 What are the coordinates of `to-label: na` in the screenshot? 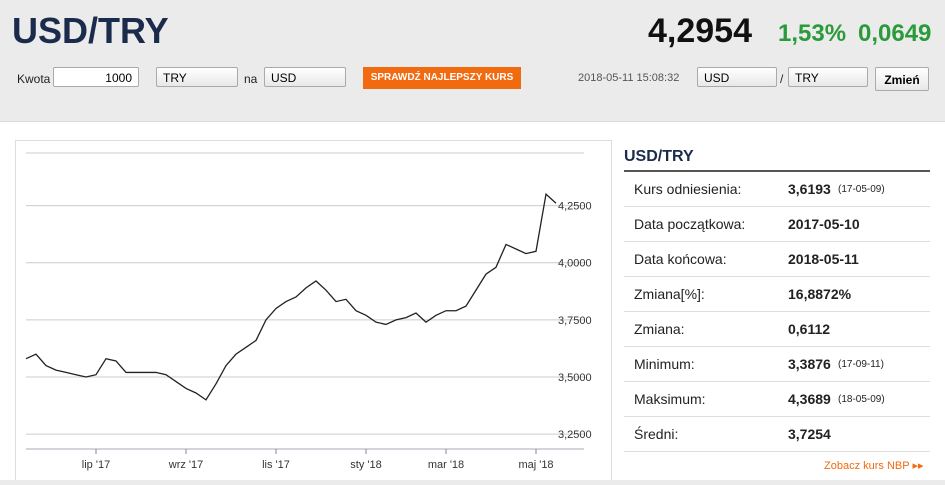 It's located at (251, 79).